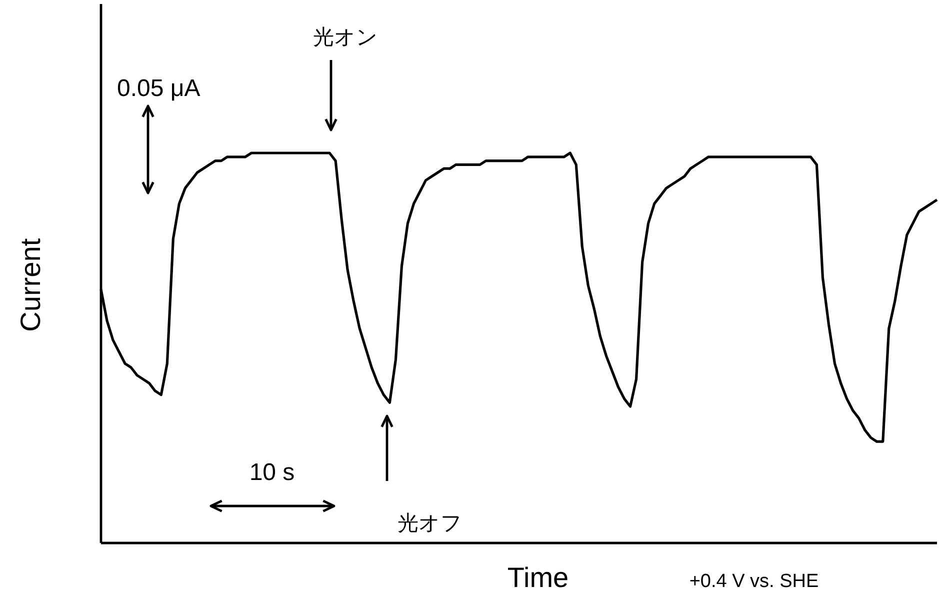 This screenshot has height=597, width=939. Describe the element at coordinates (158, 88) in the screenshot. I see `text: 0.05 μA` at that location.